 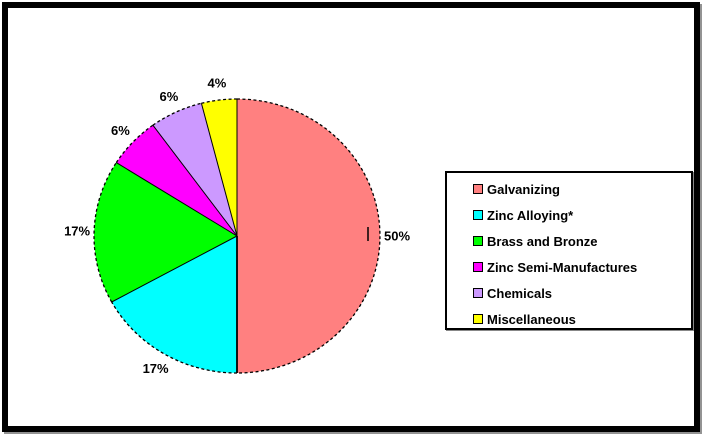 I want to click on legend-label: Zinc Alloying*, so click(x=530, y=215).